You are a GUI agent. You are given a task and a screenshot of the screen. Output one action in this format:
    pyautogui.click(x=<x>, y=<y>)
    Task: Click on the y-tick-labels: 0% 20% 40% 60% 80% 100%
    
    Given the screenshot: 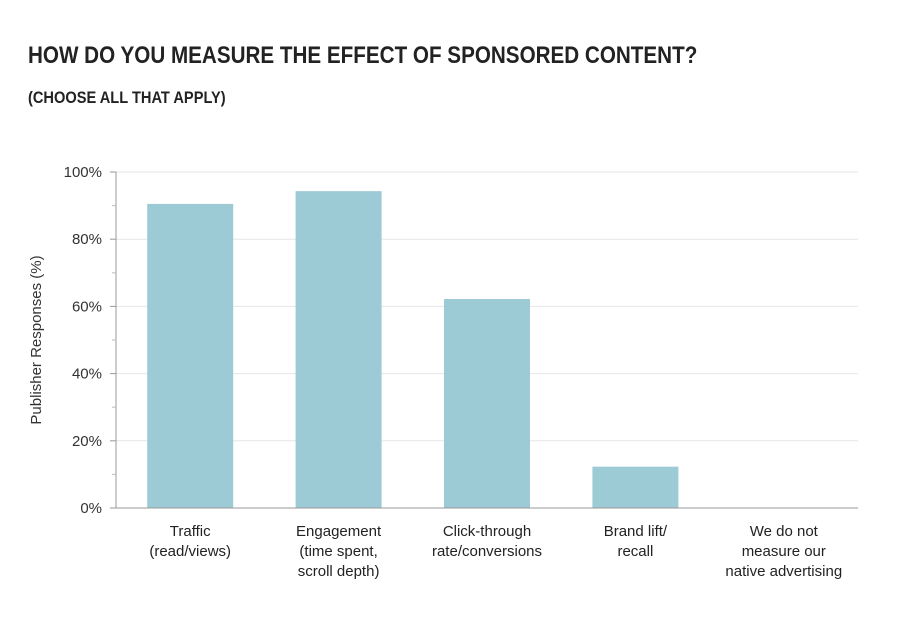 What is the action you would take?
    pyautogui.click(x=90, y=340)
    